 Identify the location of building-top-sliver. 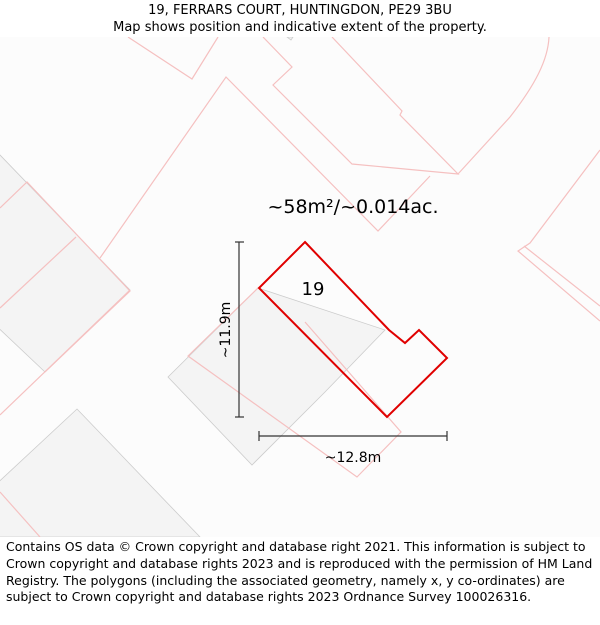
(290, 39).